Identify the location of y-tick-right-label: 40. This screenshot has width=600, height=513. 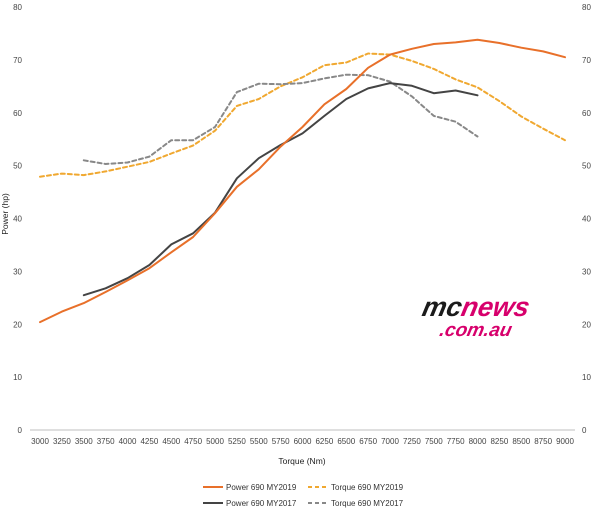
(586, 219).